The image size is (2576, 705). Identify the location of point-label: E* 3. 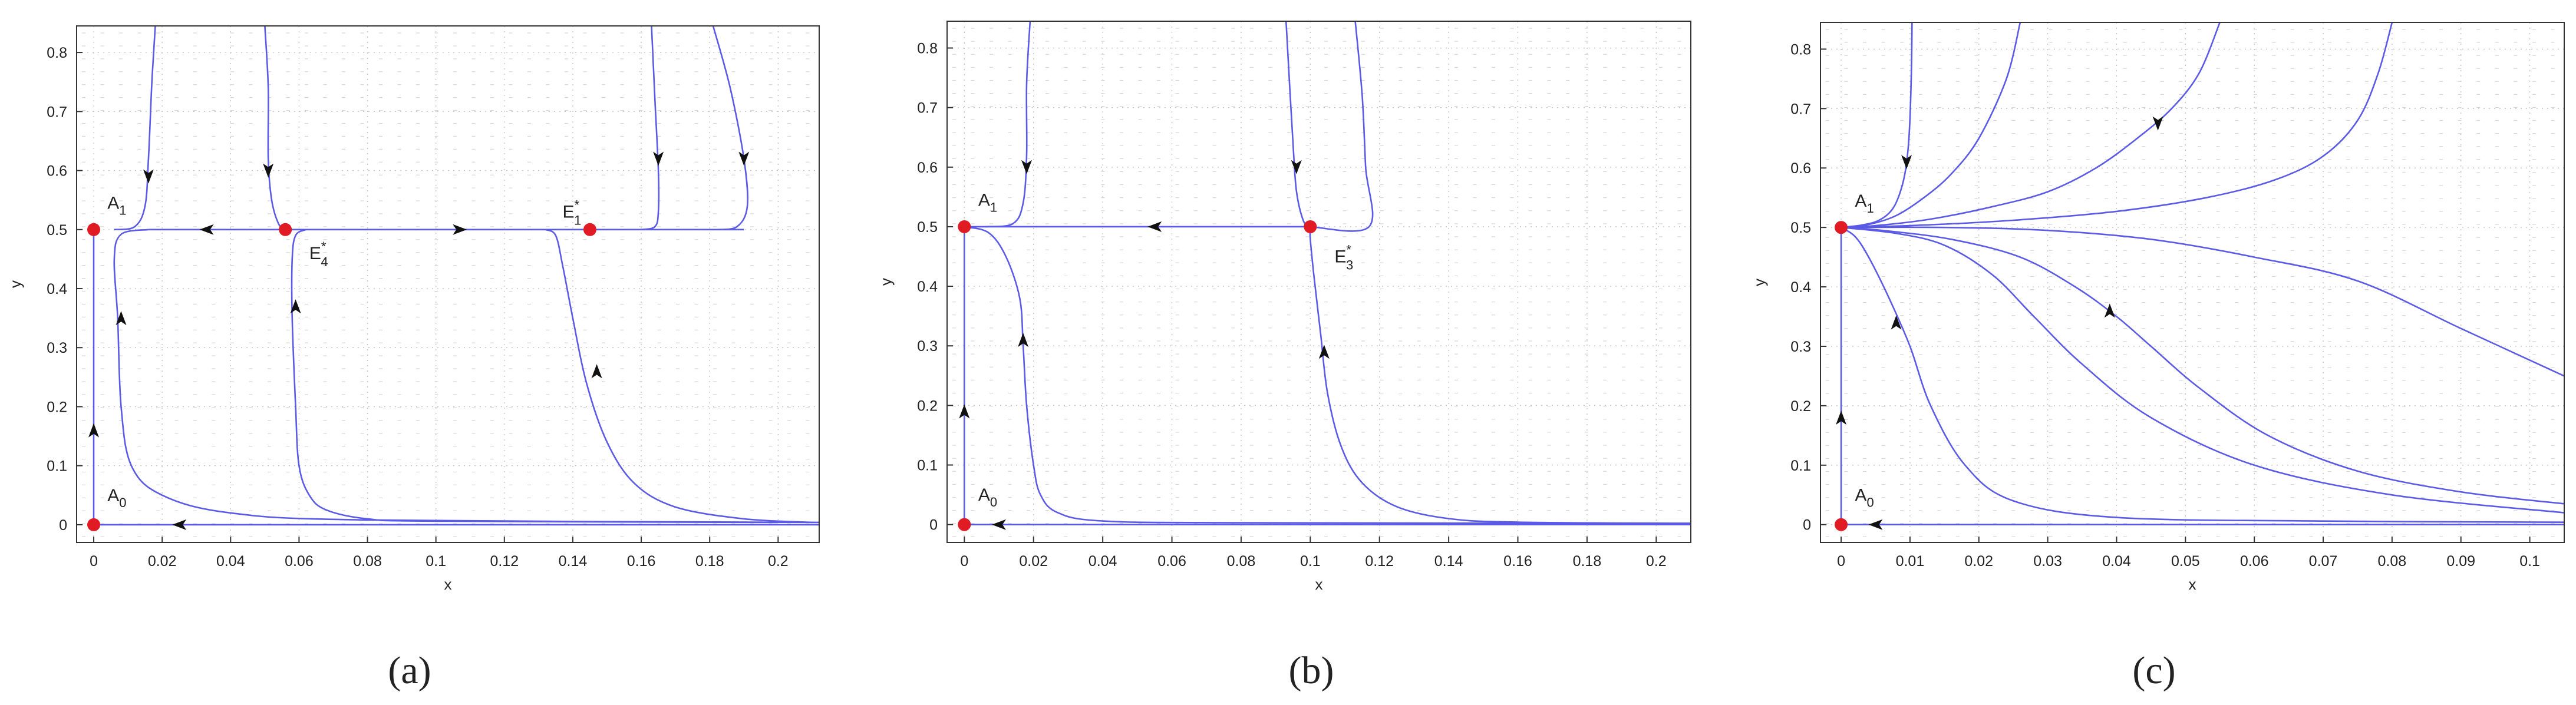
(1344, 258).